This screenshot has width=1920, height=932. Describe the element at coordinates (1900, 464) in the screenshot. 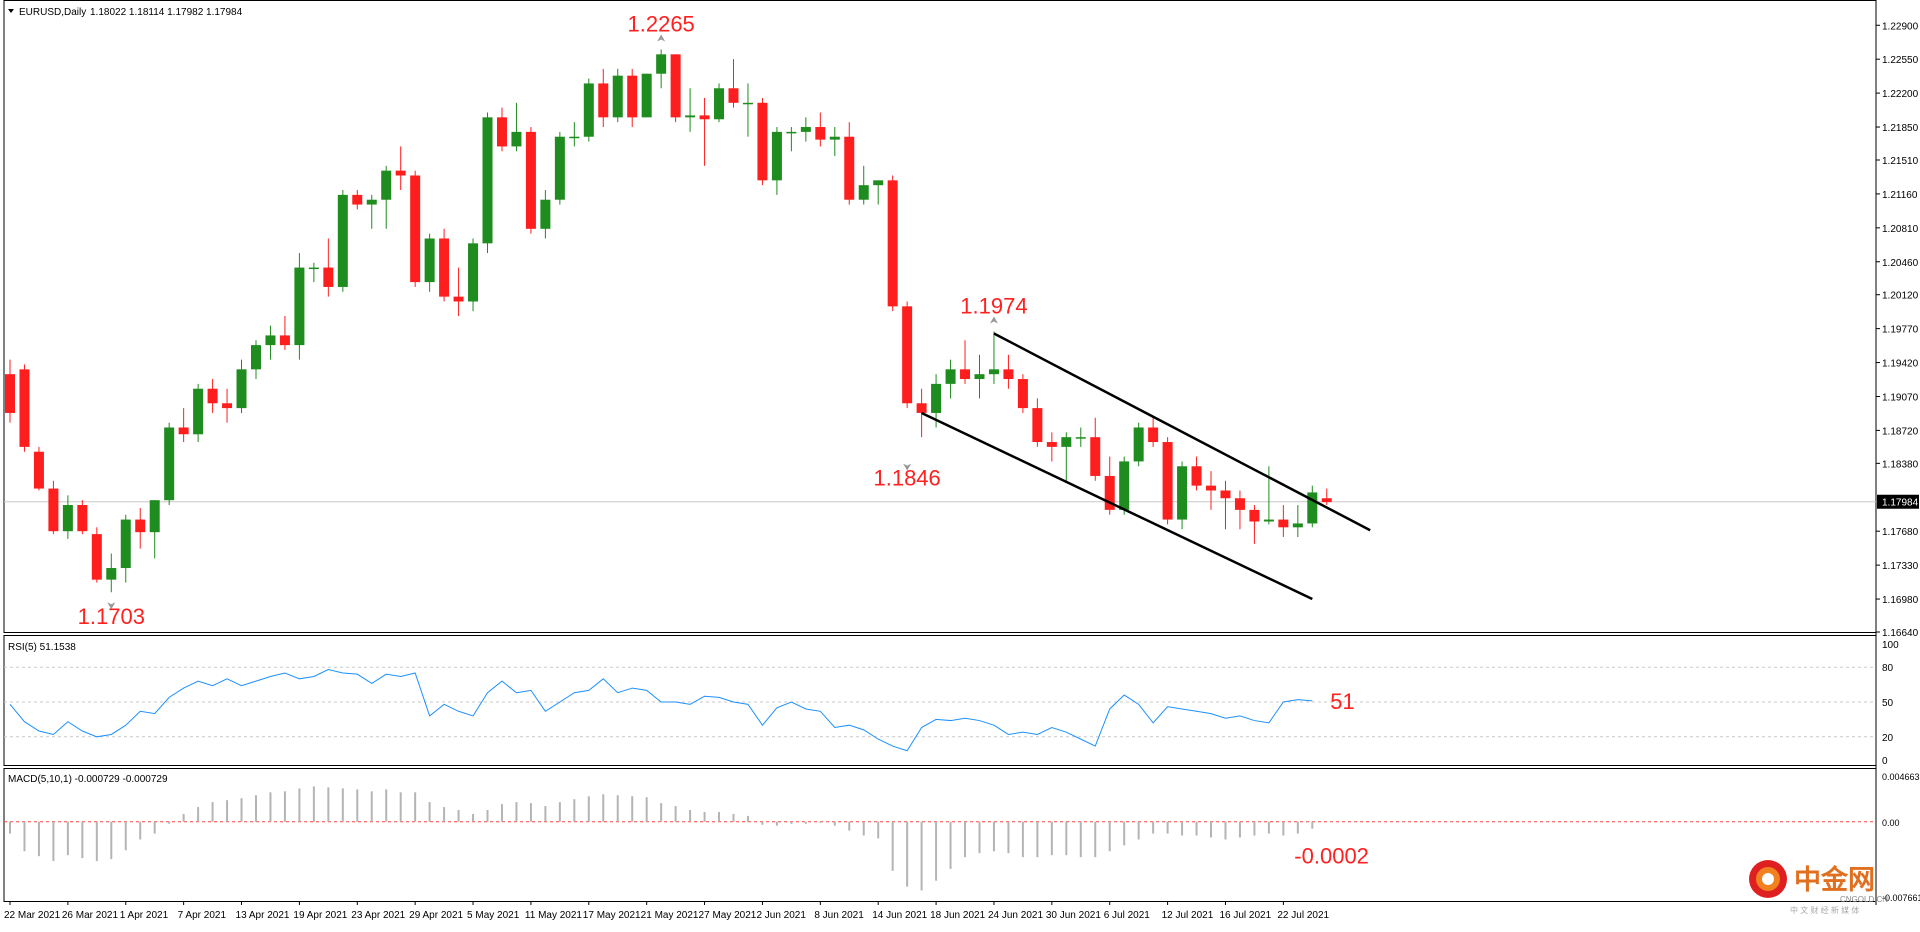

I see `price-tick-label: 1.18380` at that location.